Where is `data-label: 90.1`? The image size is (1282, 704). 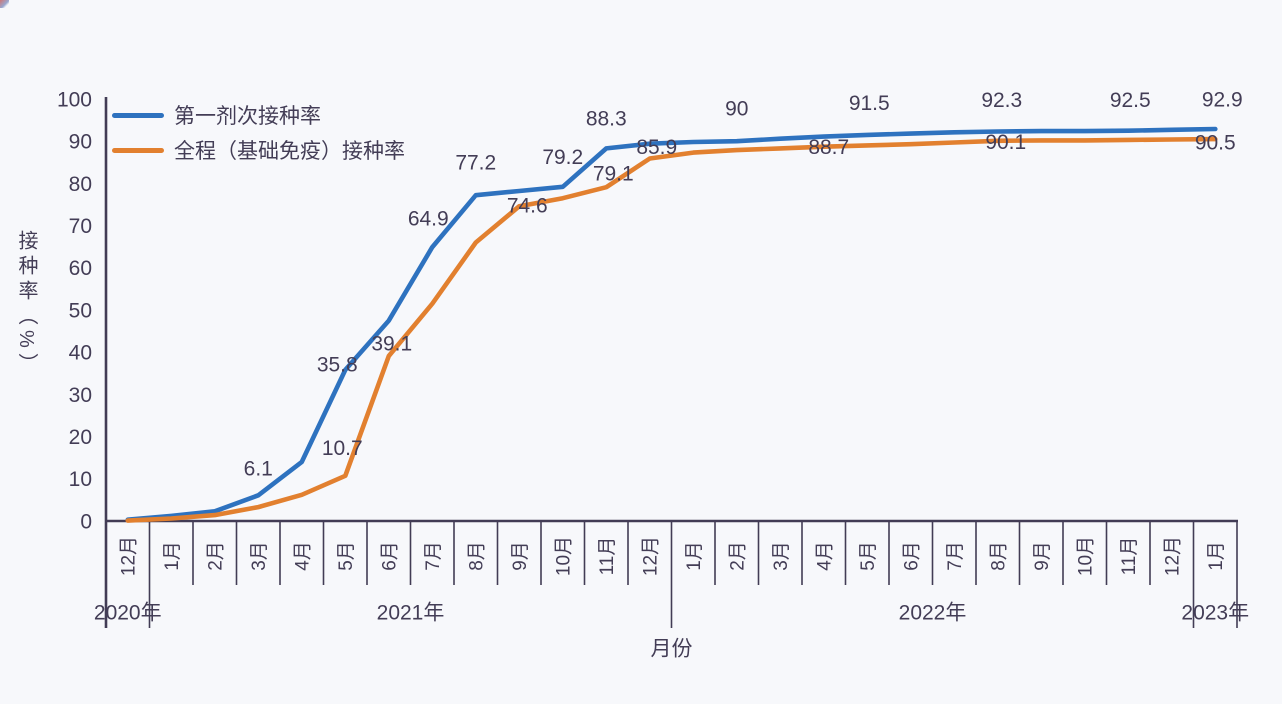
data-label: 90.1 is located at coordinates (1005, 142).